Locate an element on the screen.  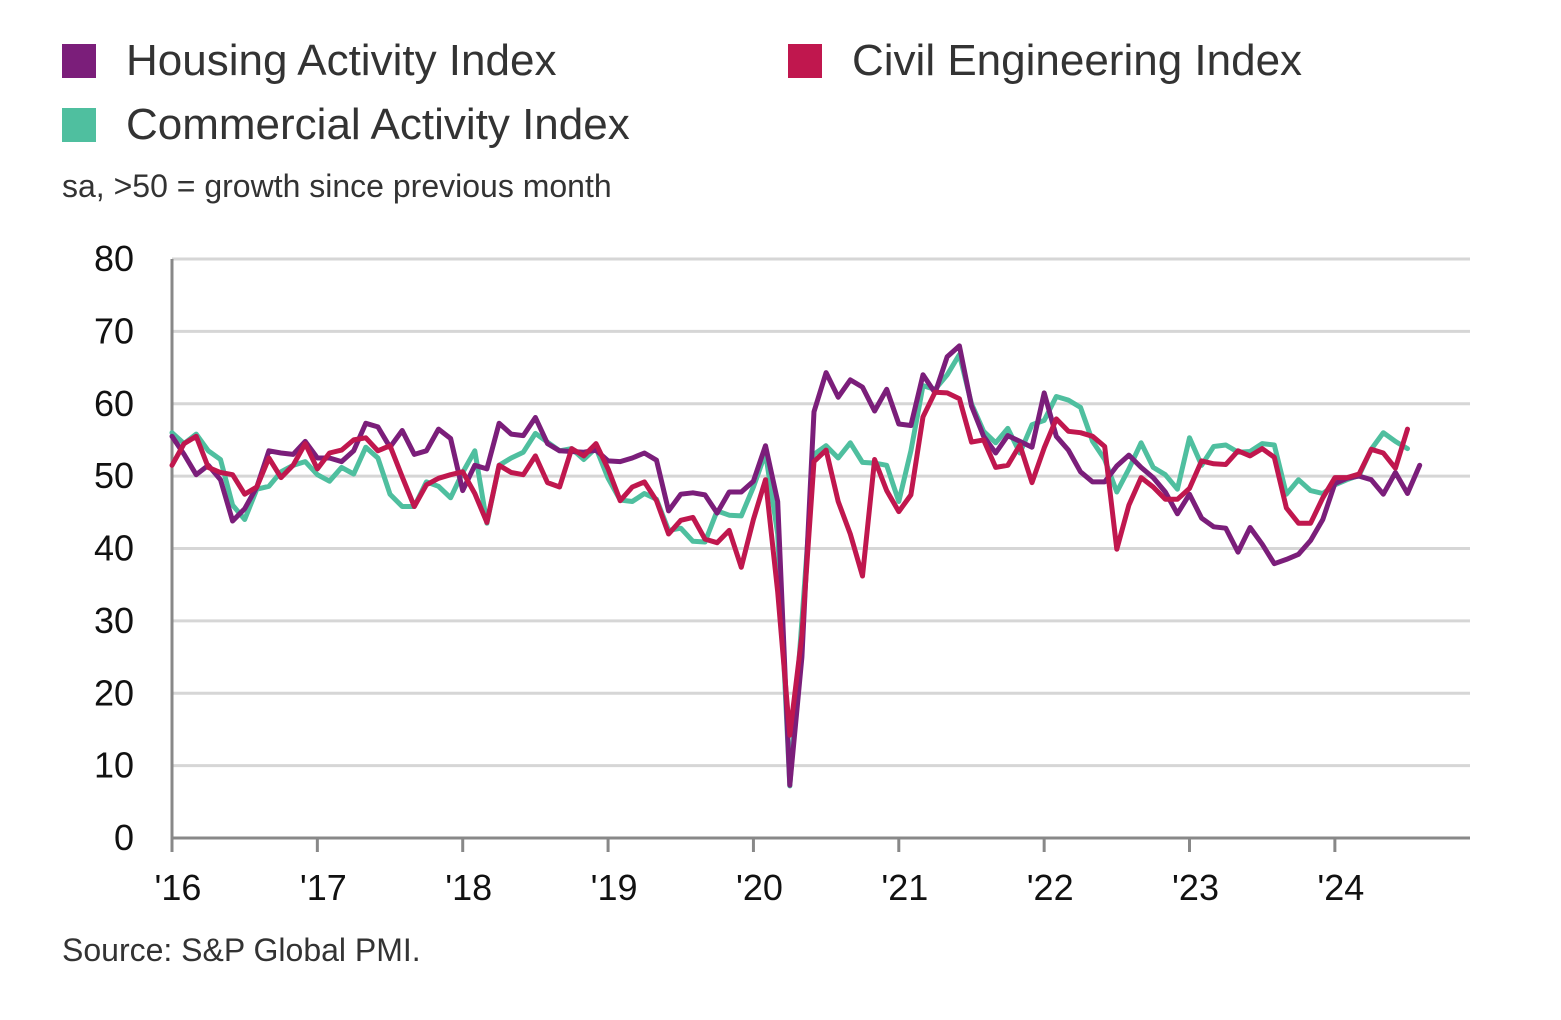
legend-label-civil: Civil Engineering Index is located at coordinates (1077, 60).